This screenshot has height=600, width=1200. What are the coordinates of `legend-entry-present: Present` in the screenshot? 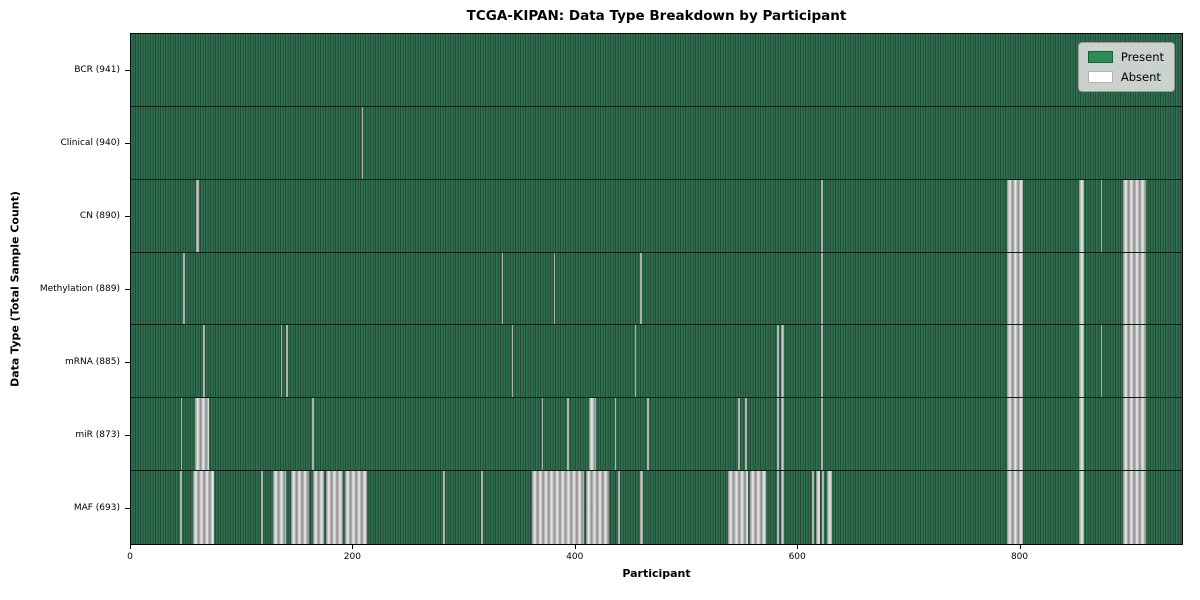 It's located at (1125, 57).